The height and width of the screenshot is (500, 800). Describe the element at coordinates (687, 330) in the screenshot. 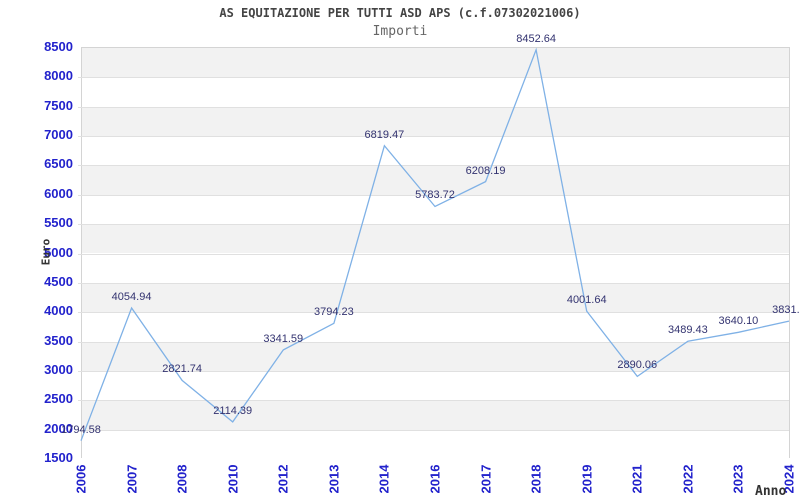

I see `point-value-label: 3489.43` at that location.